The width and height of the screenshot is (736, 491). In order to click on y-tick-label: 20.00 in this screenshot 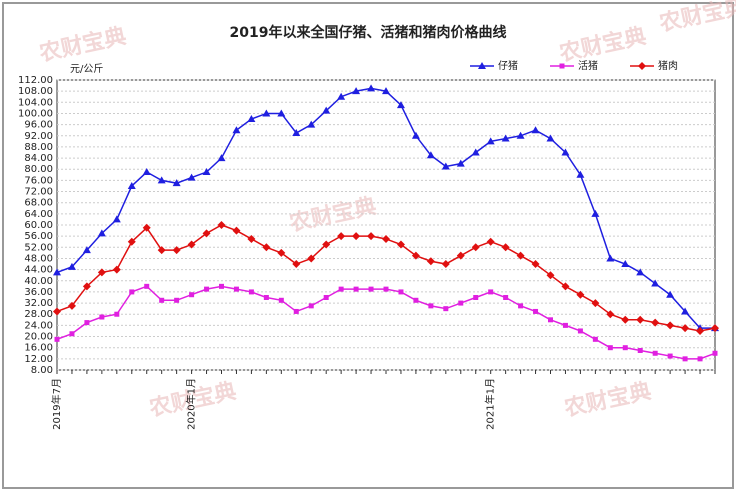, I will do `click(38, 337)`.